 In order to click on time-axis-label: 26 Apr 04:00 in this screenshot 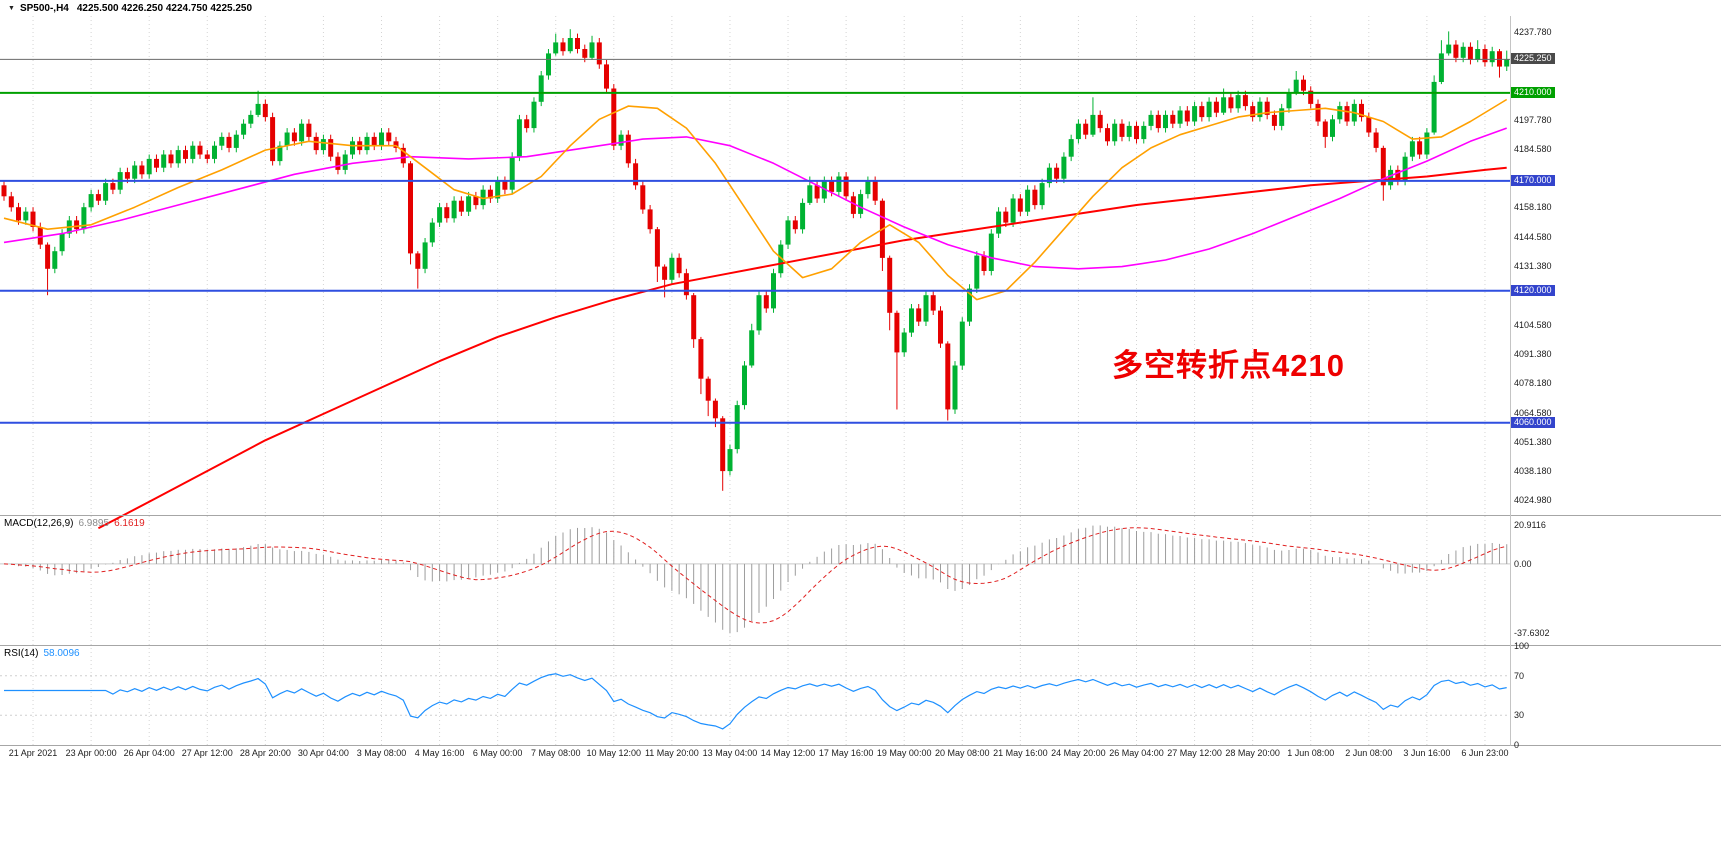, I will do `click(149, 753)`.